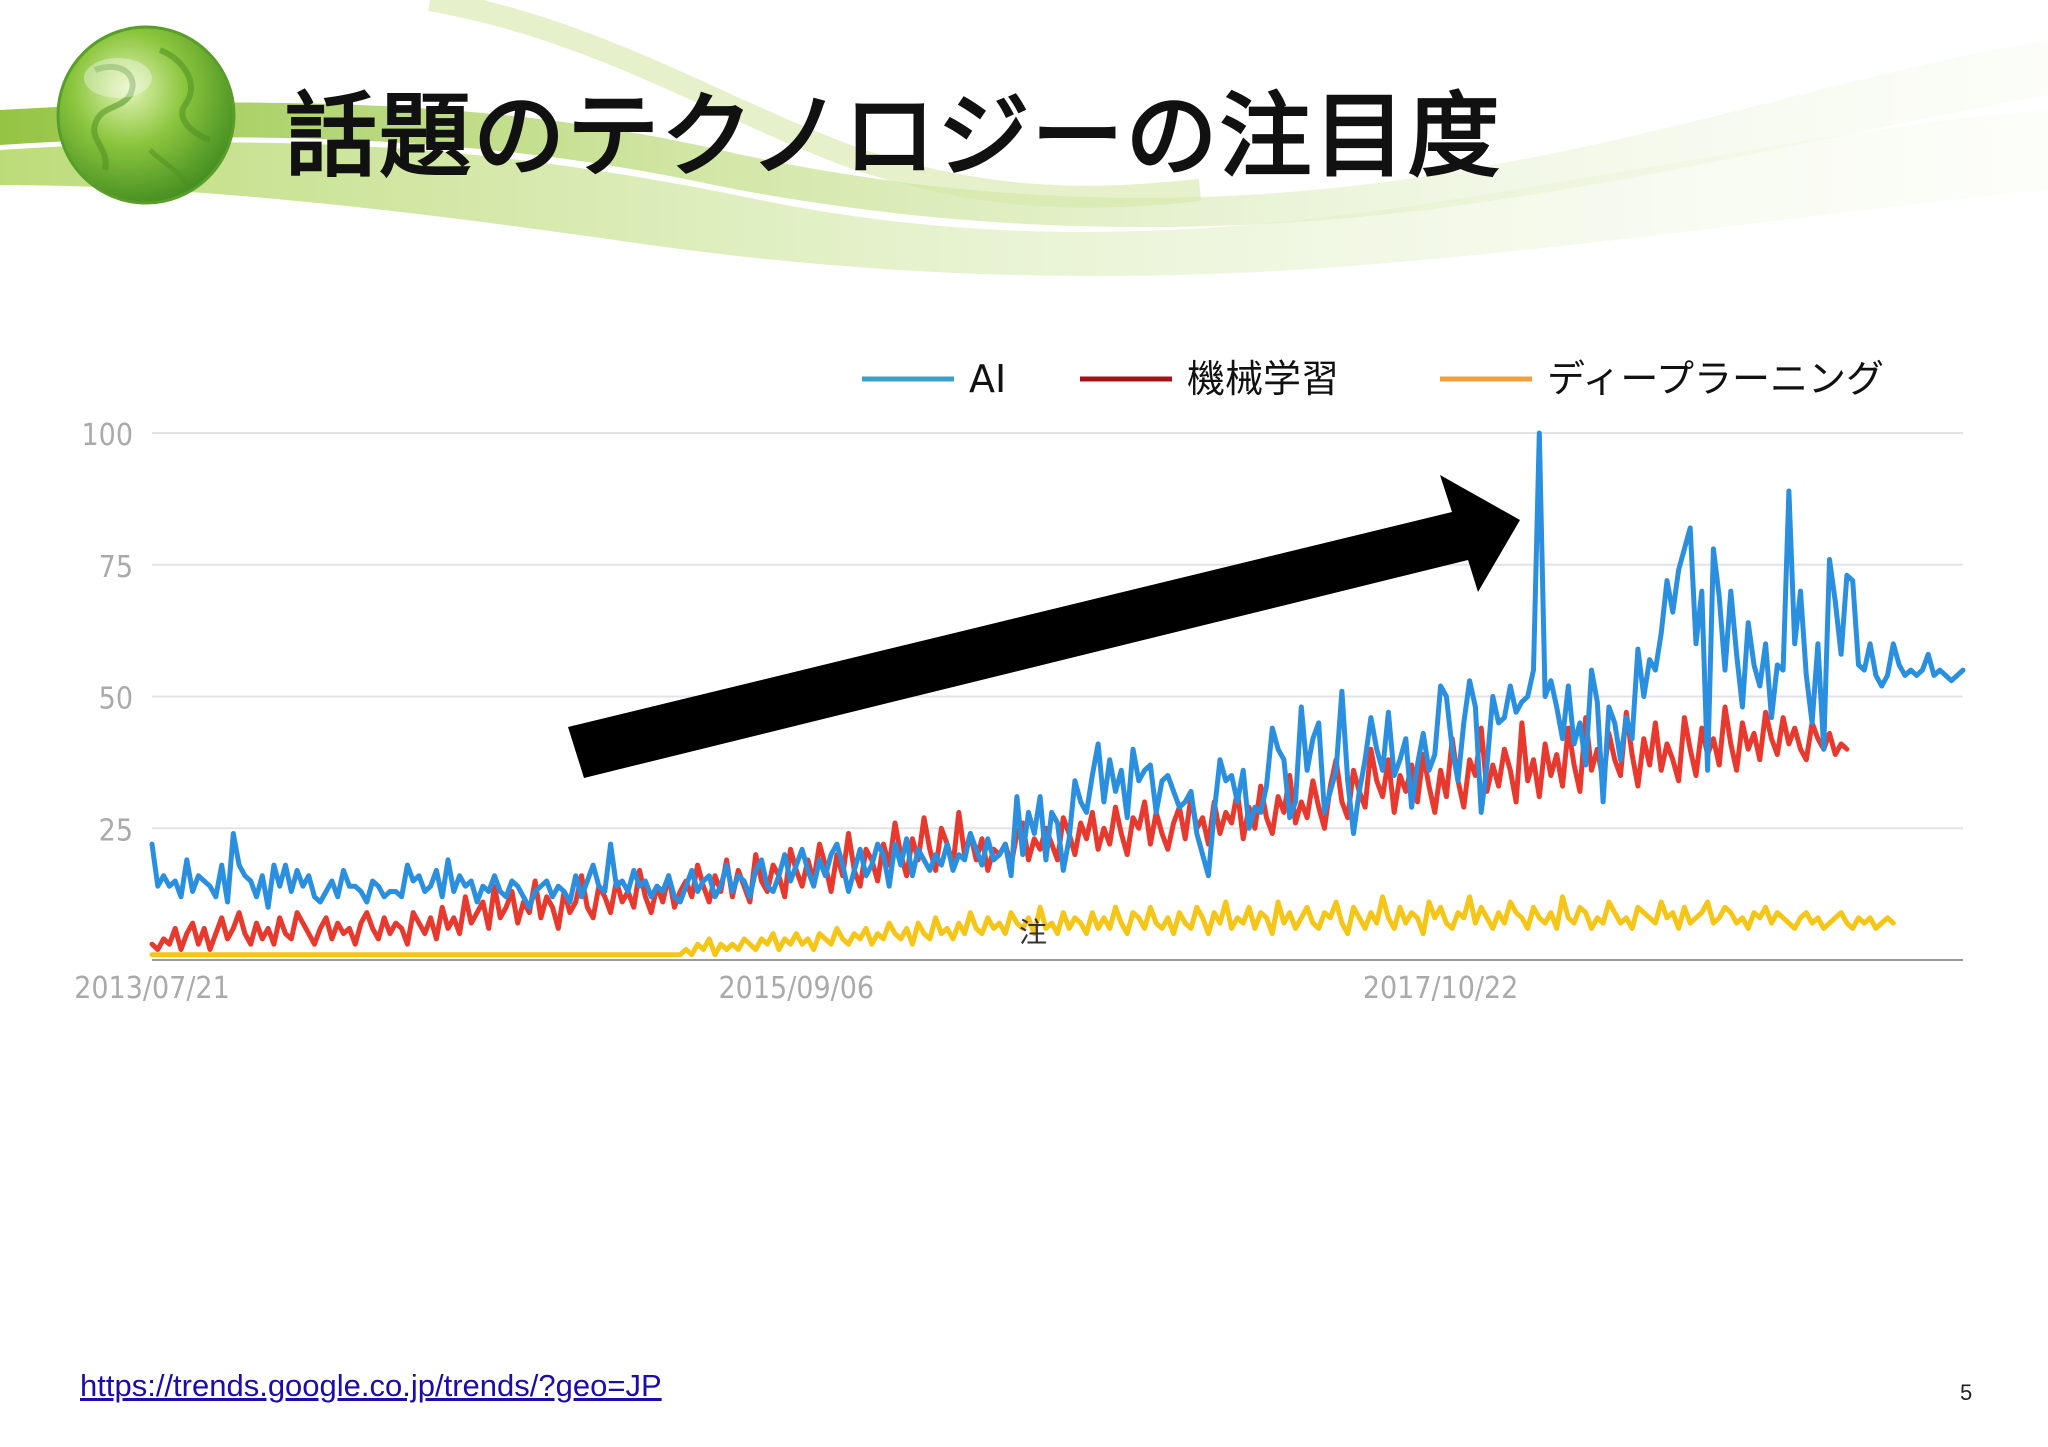  I want to click on globe-icon, so click(146, 115).